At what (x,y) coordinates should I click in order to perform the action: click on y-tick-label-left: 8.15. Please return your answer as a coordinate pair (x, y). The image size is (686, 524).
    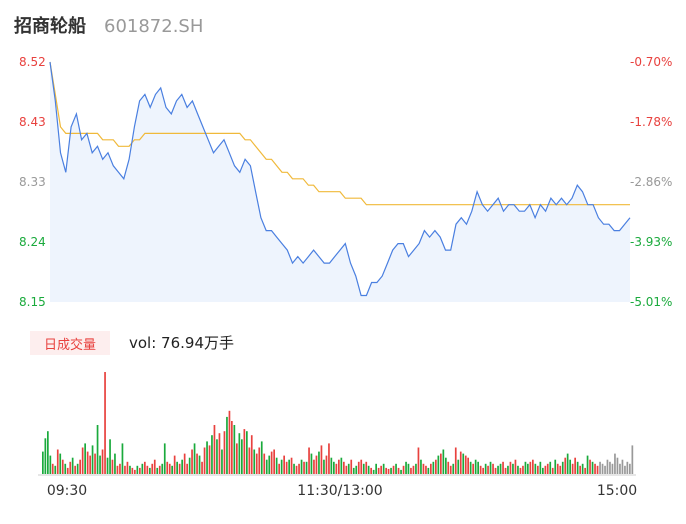
    Looking at the image, I should click on (32, 302).